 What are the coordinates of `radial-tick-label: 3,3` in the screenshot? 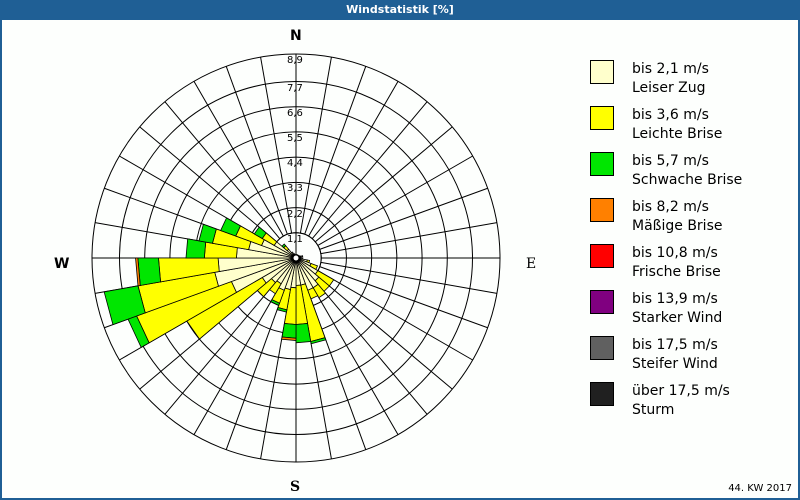 It's located at (295, 189).